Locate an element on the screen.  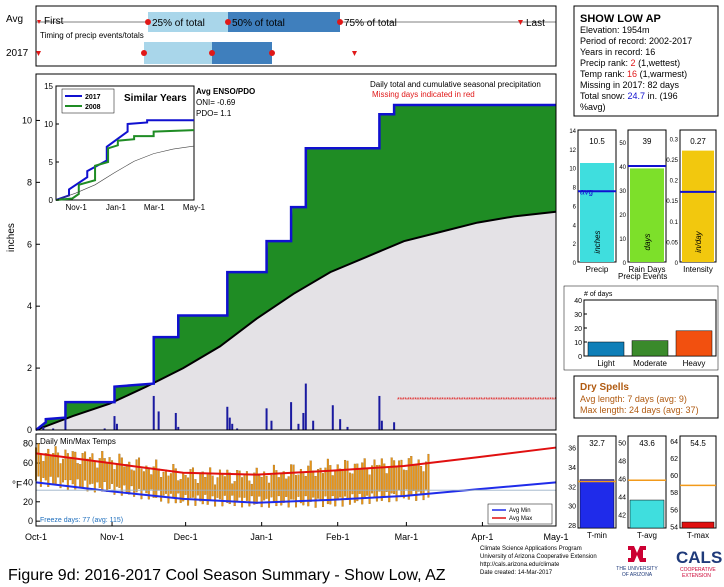
timing-2017-first is located at coordinates (38, 53).